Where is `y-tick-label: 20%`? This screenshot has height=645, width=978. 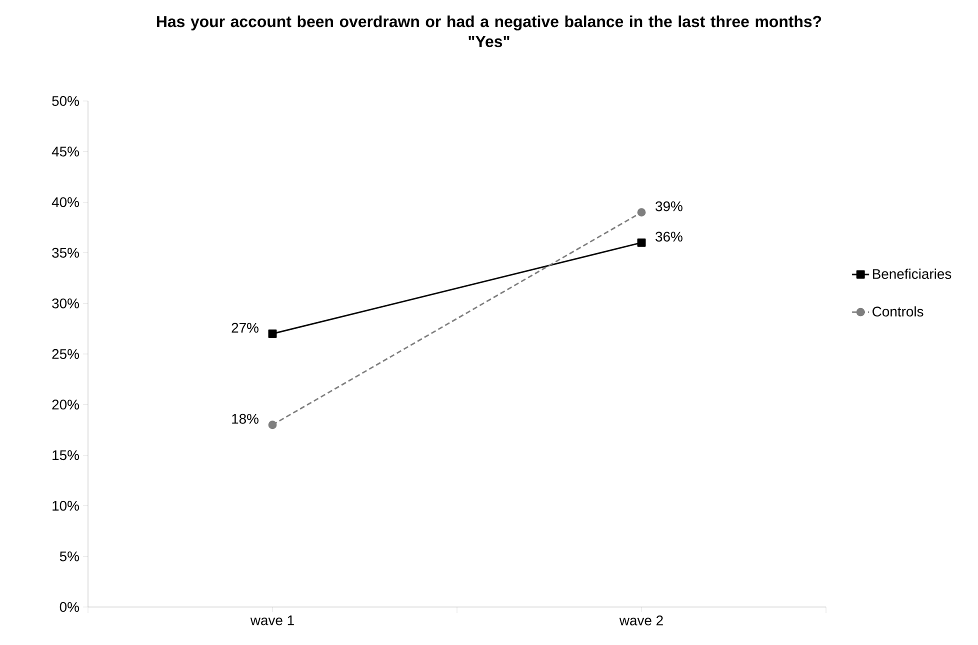 y-tick-label: 20% is located at coordinates (65, 405).